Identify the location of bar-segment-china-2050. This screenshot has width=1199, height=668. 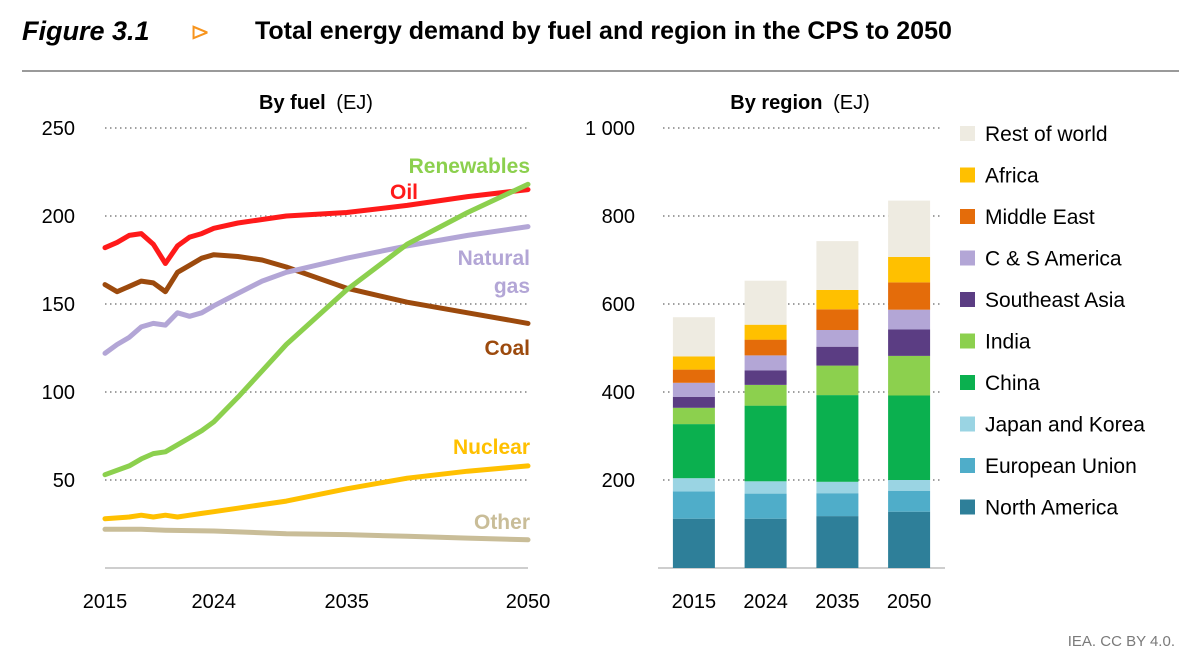
(909, 437).